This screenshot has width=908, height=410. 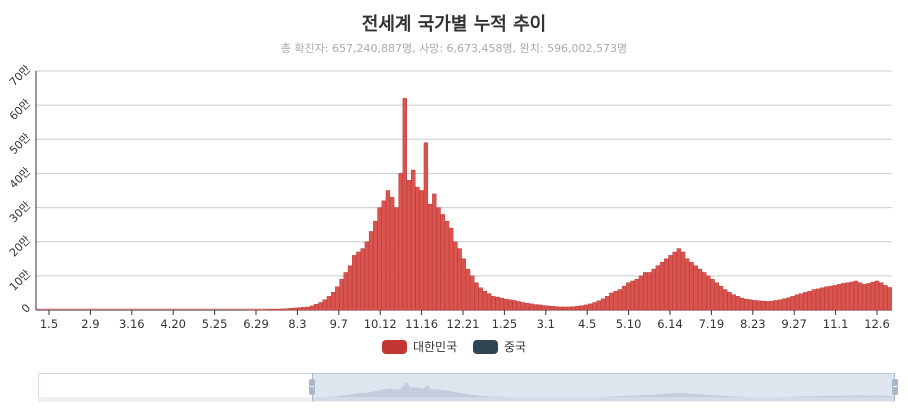 What do you see at coordinates (312, 387) in the screenshot?
I see `zoom-handle-left` at bounding box center [312, 387].